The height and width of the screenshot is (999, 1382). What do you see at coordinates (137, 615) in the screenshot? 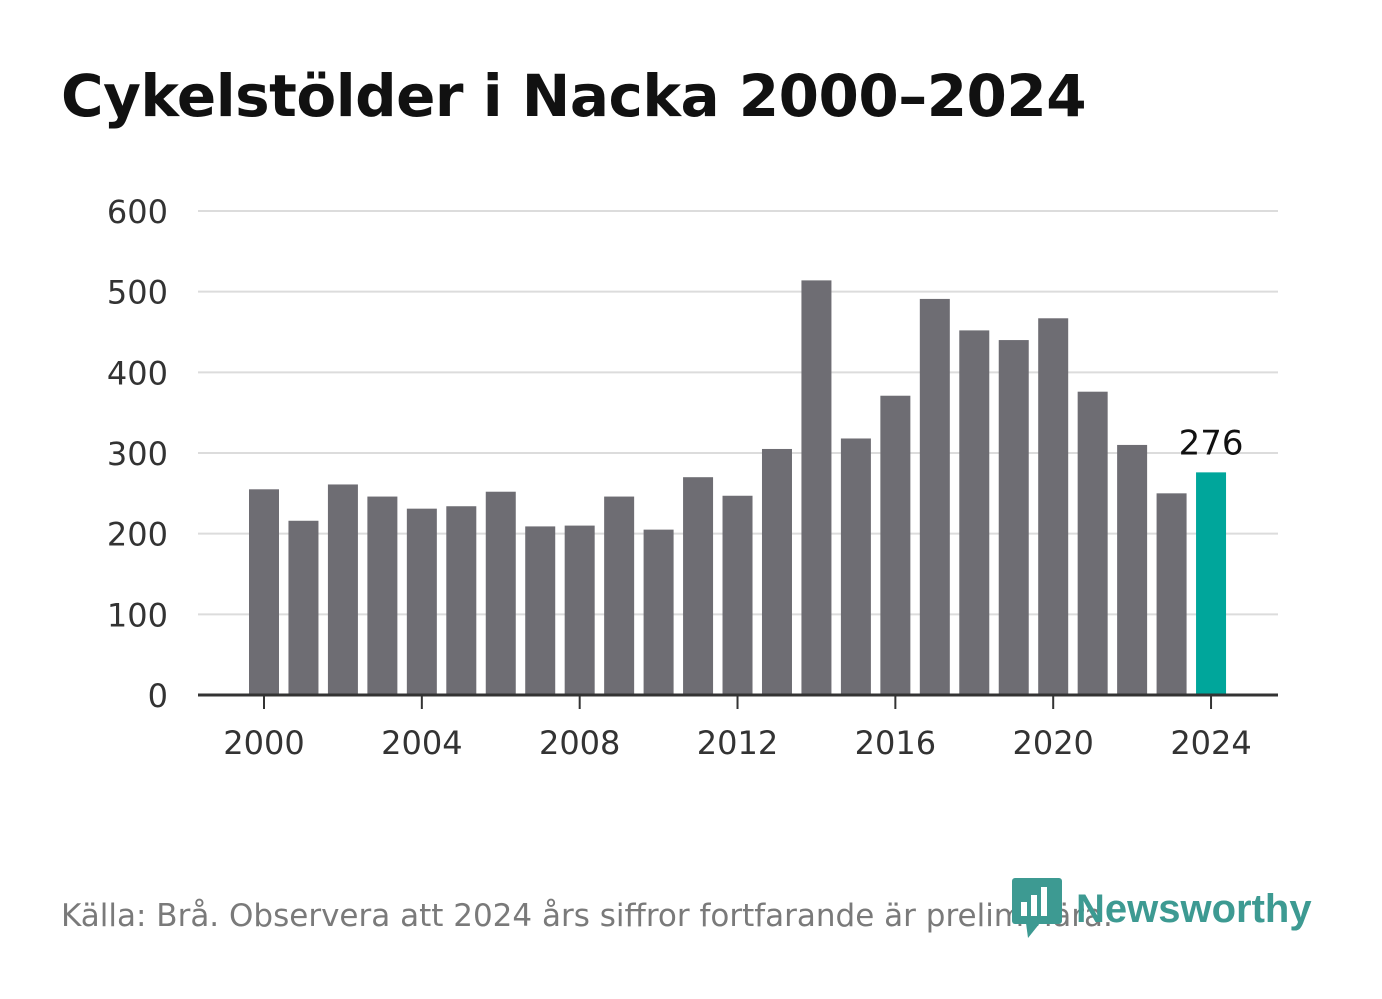
I see `y-tick-label: 100` at bounding box center [137, 615].